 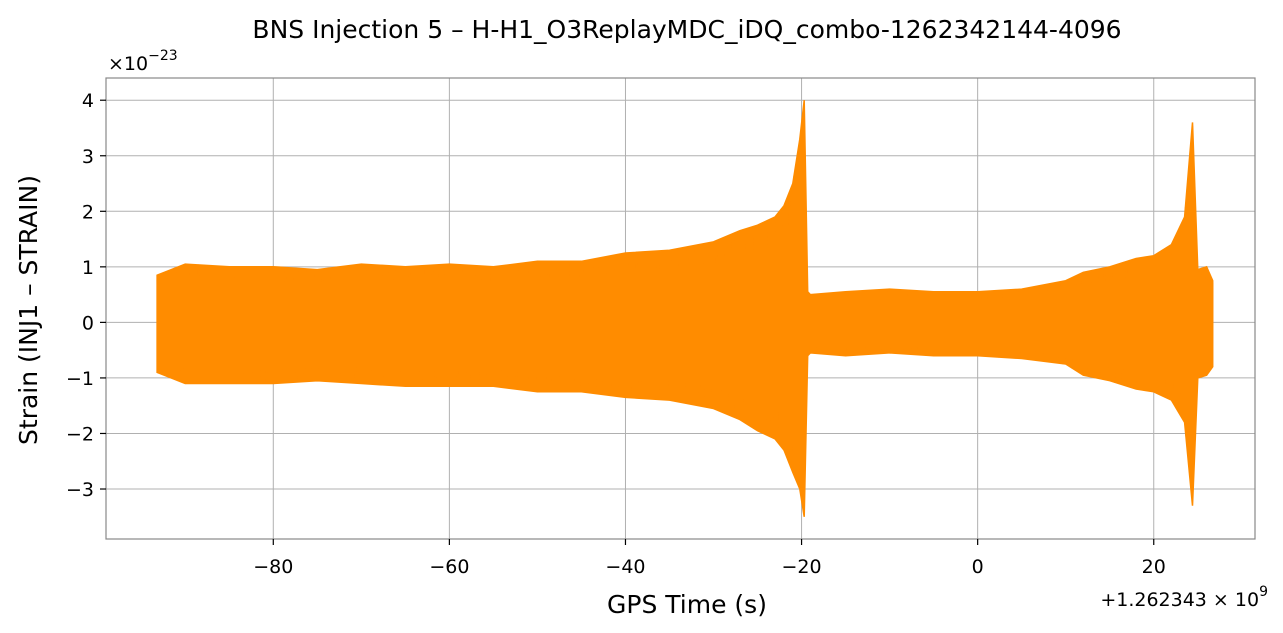 What do you see at coordinates (449, 567) in the screenshot?
I see `x-tick-label: −60` at bounding box center [449, 567].